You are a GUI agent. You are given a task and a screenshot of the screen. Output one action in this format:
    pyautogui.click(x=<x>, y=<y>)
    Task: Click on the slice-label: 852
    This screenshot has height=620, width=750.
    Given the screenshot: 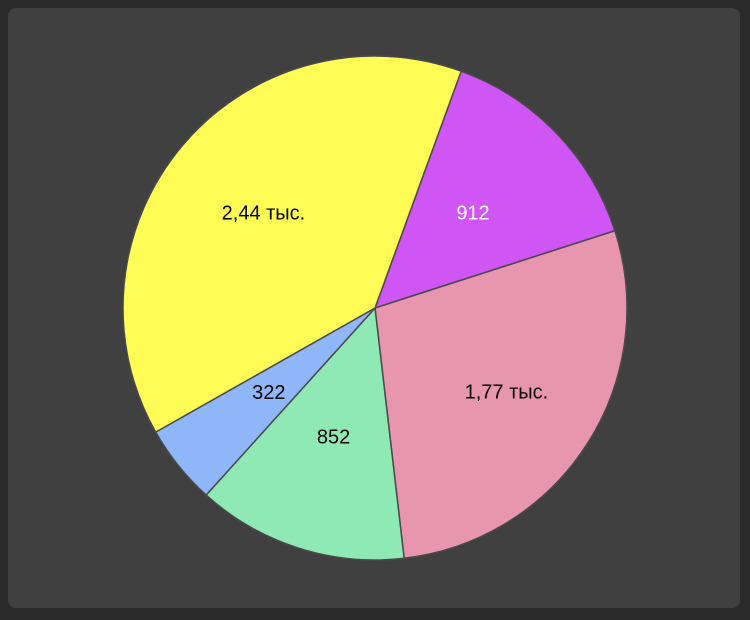 What is the action you would take?
    pyautogui.click(x=333, y=438)
    